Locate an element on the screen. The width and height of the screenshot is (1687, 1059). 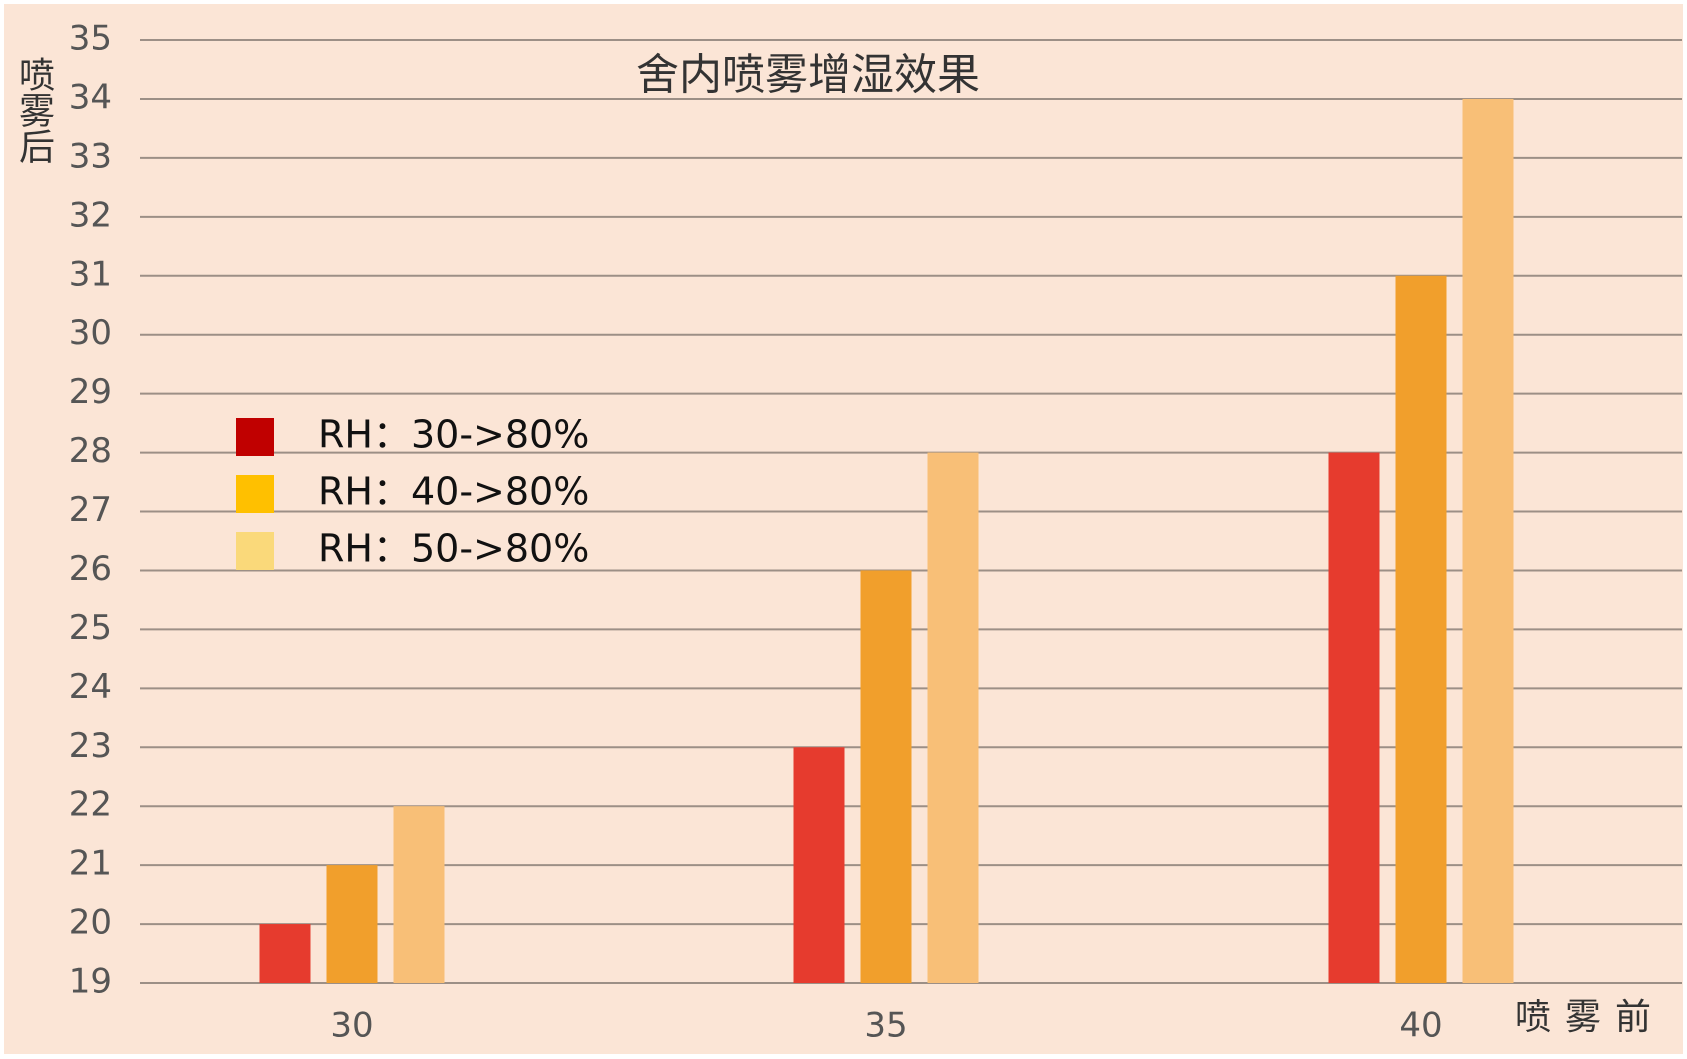
y-tick-label: 21 is located at coordinates (90, 864).